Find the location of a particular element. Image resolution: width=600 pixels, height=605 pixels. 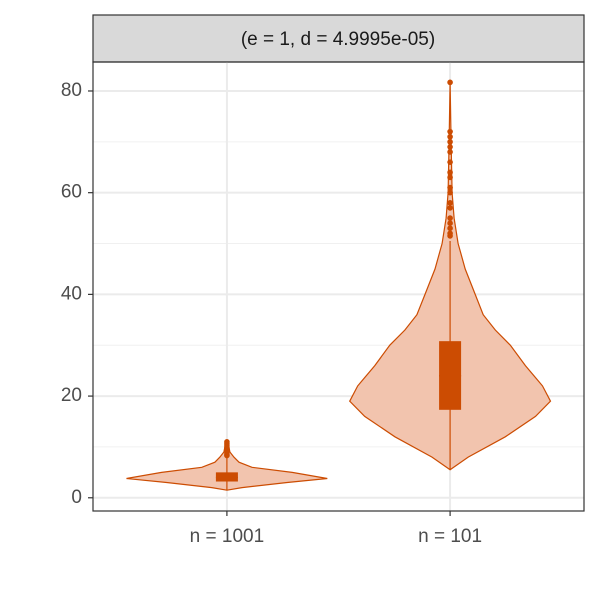

x-tick-label: n = 1001 is located at coordinates (227, 536).